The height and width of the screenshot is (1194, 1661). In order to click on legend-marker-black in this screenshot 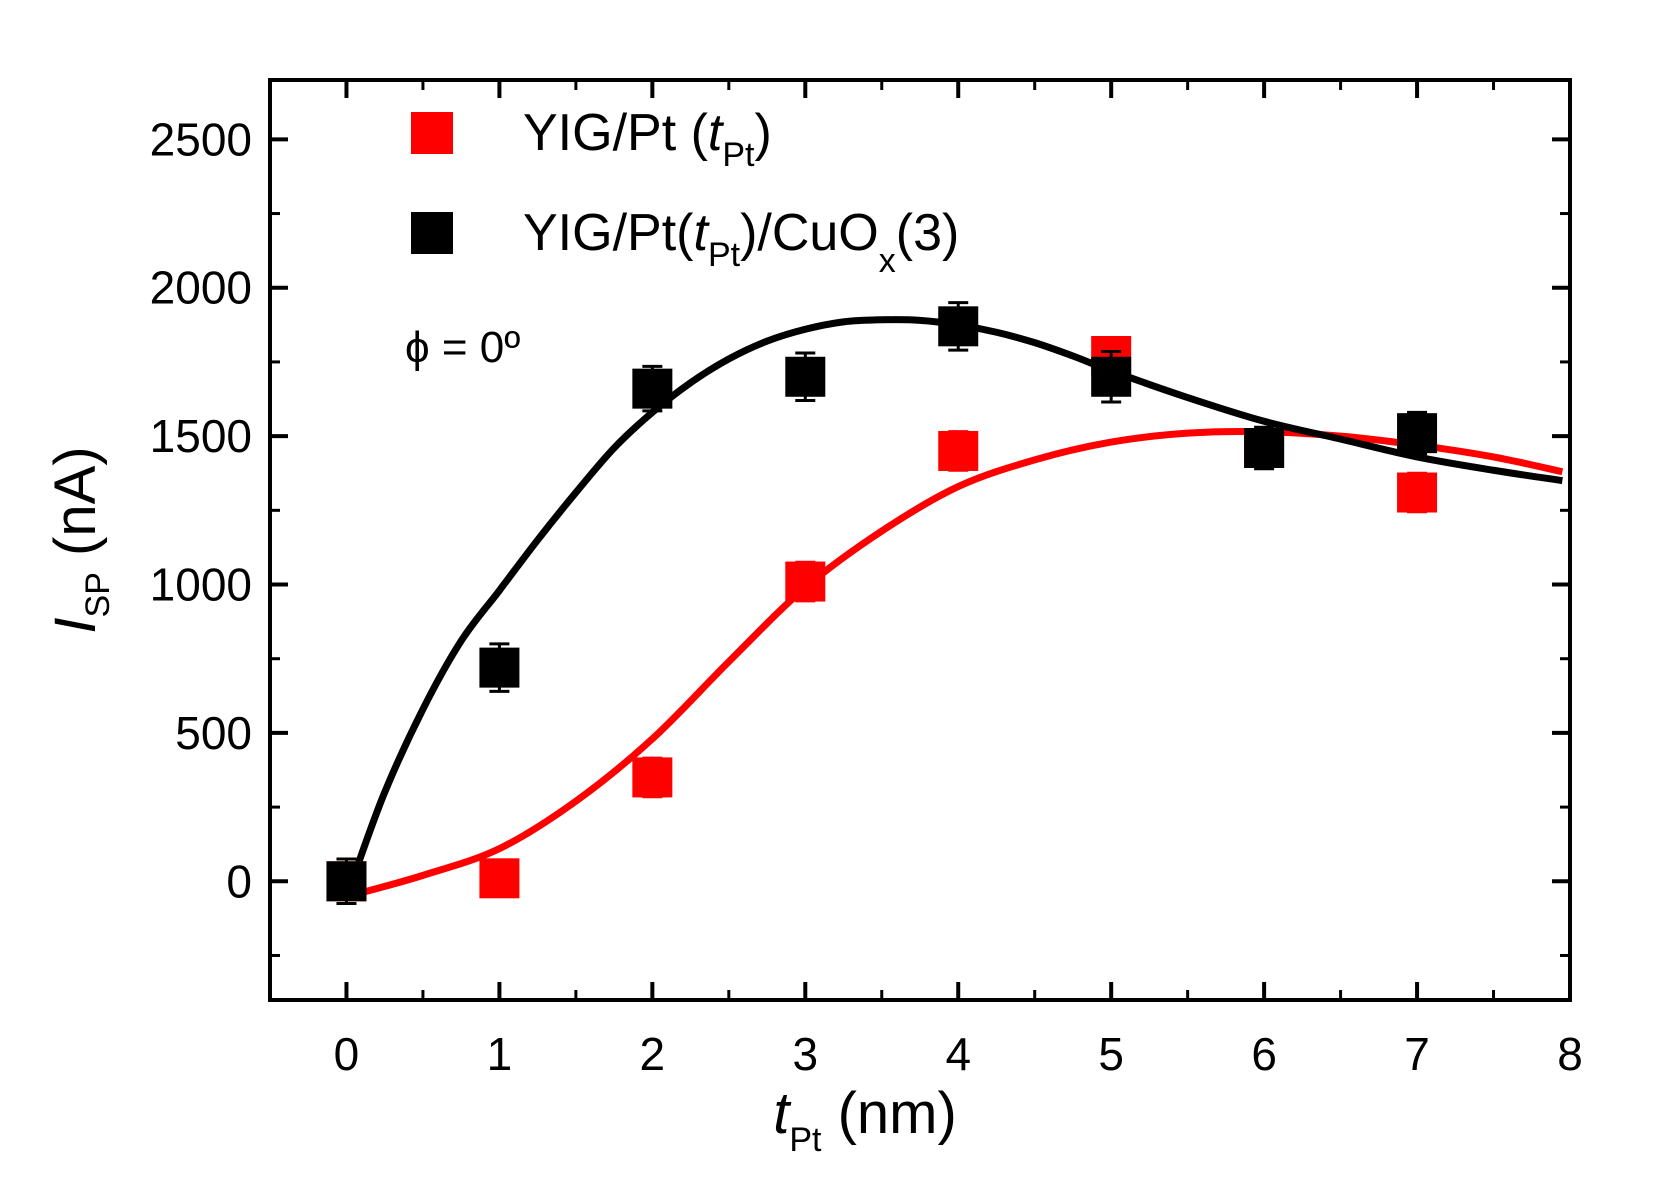, I will do `click(432, 233)`.